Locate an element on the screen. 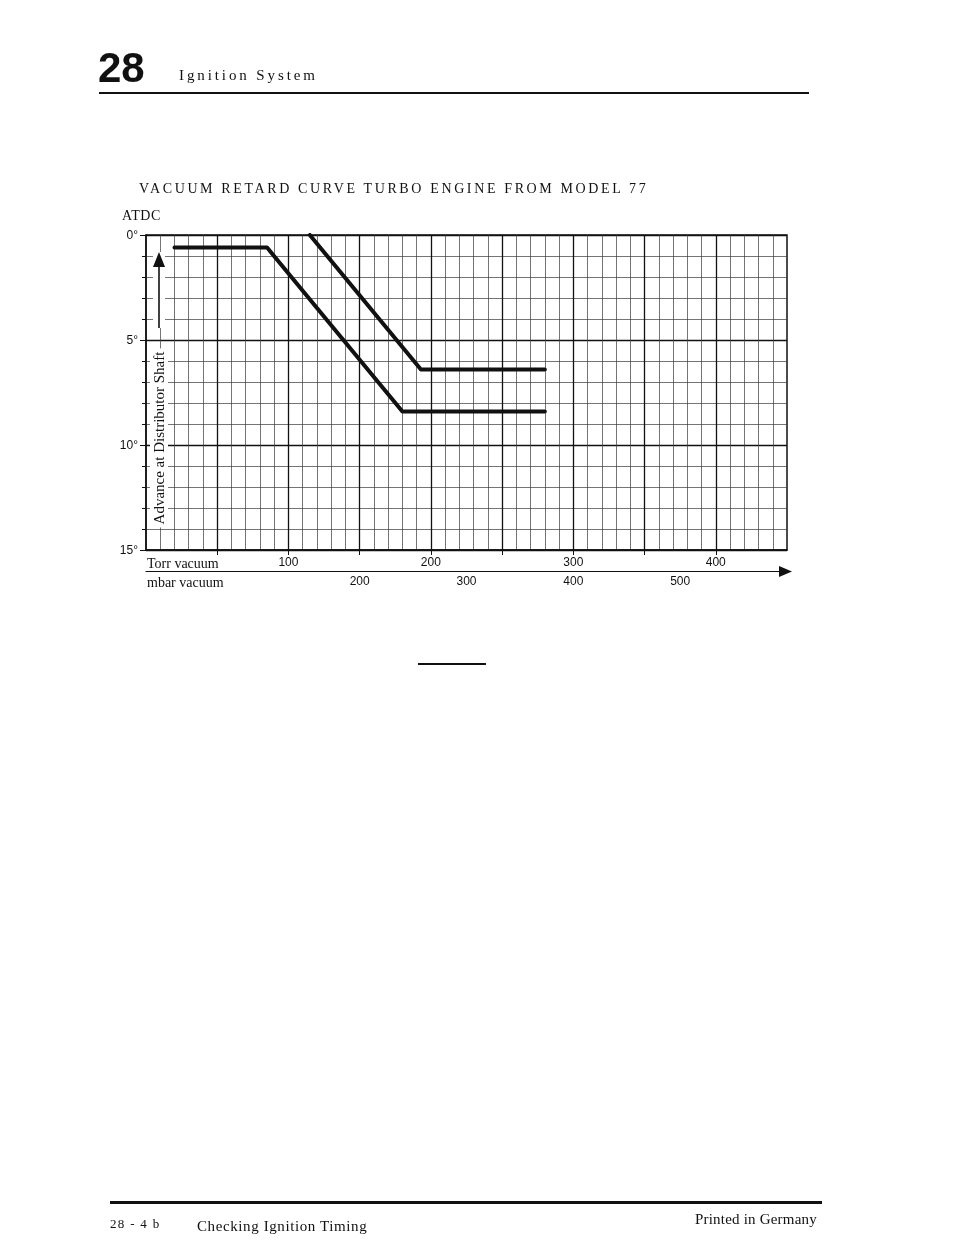 This screenshot has width=960, height=1245. y-tick-label: 0° is located at coordinates (132, 235).